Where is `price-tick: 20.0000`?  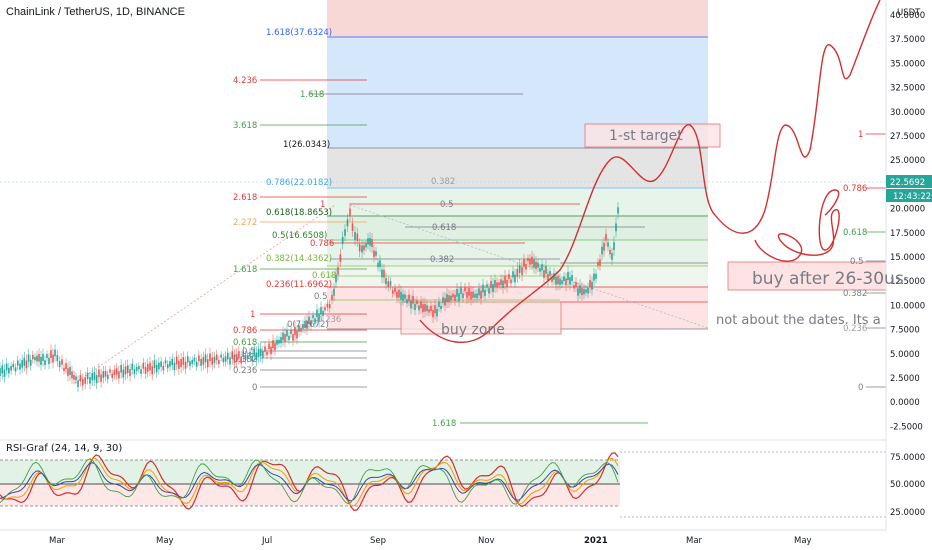
price-tick: 20.0000 is located at coordinates (907, 210).